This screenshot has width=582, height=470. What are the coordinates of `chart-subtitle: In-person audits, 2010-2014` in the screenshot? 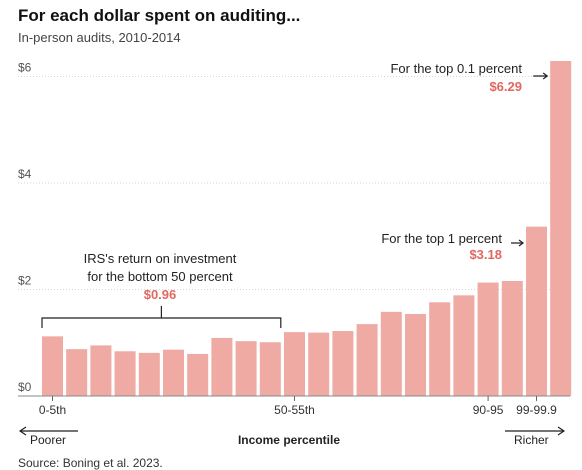 It's located at (99, 37).